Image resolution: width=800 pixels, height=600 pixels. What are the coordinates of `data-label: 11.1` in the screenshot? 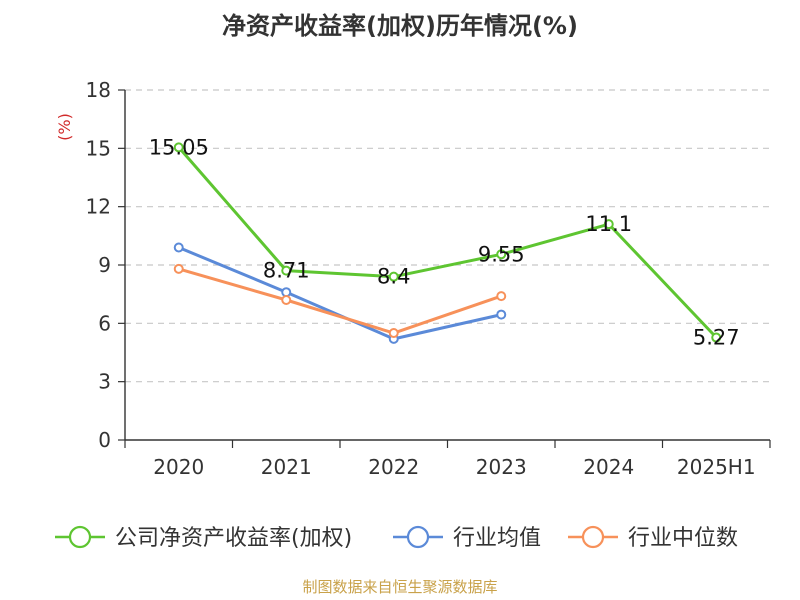 It's located at (608, 224).